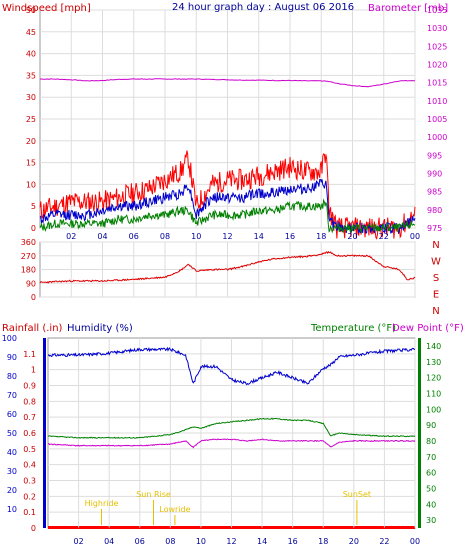 This screenshot has width=466, height=555. Describe the element at coordinates (31, 283) in the screenshot. I see `direction-tick-label: 90` at that location.